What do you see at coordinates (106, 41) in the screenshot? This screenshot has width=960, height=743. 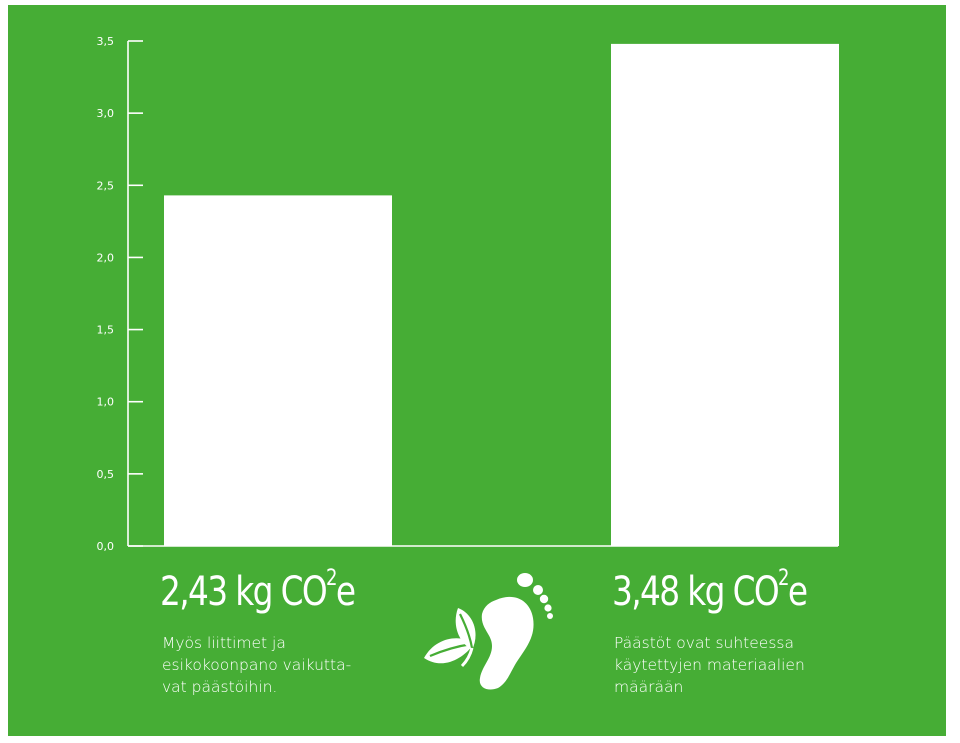 I see `y-tick-label: 3,5` at bounding box center [106, 41].